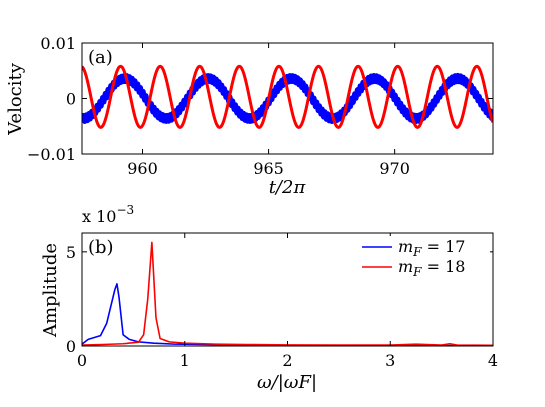 This screenshot has width=545, height=407. What do you see at coordinates (58, 43) in the screenshot?
I see `panel-a-ytick-label: 0.01` at bounding box center [58, 43].